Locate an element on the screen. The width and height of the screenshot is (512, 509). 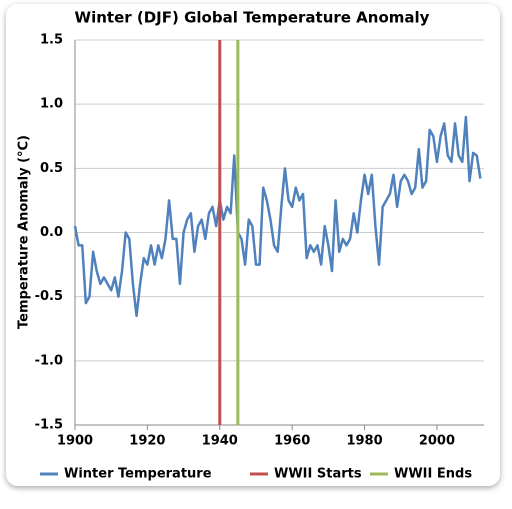
x-tick-label: 1920 is located at coordinates (147, 441).